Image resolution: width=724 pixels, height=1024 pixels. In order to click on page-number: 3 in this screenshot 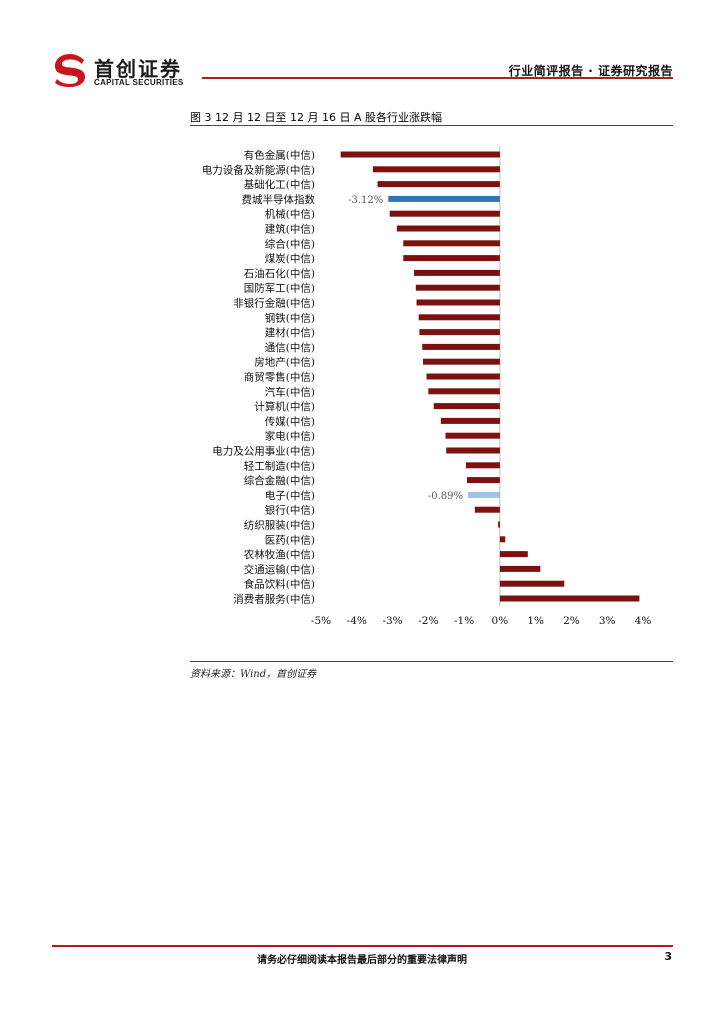, I will do `click(668, 956)`.